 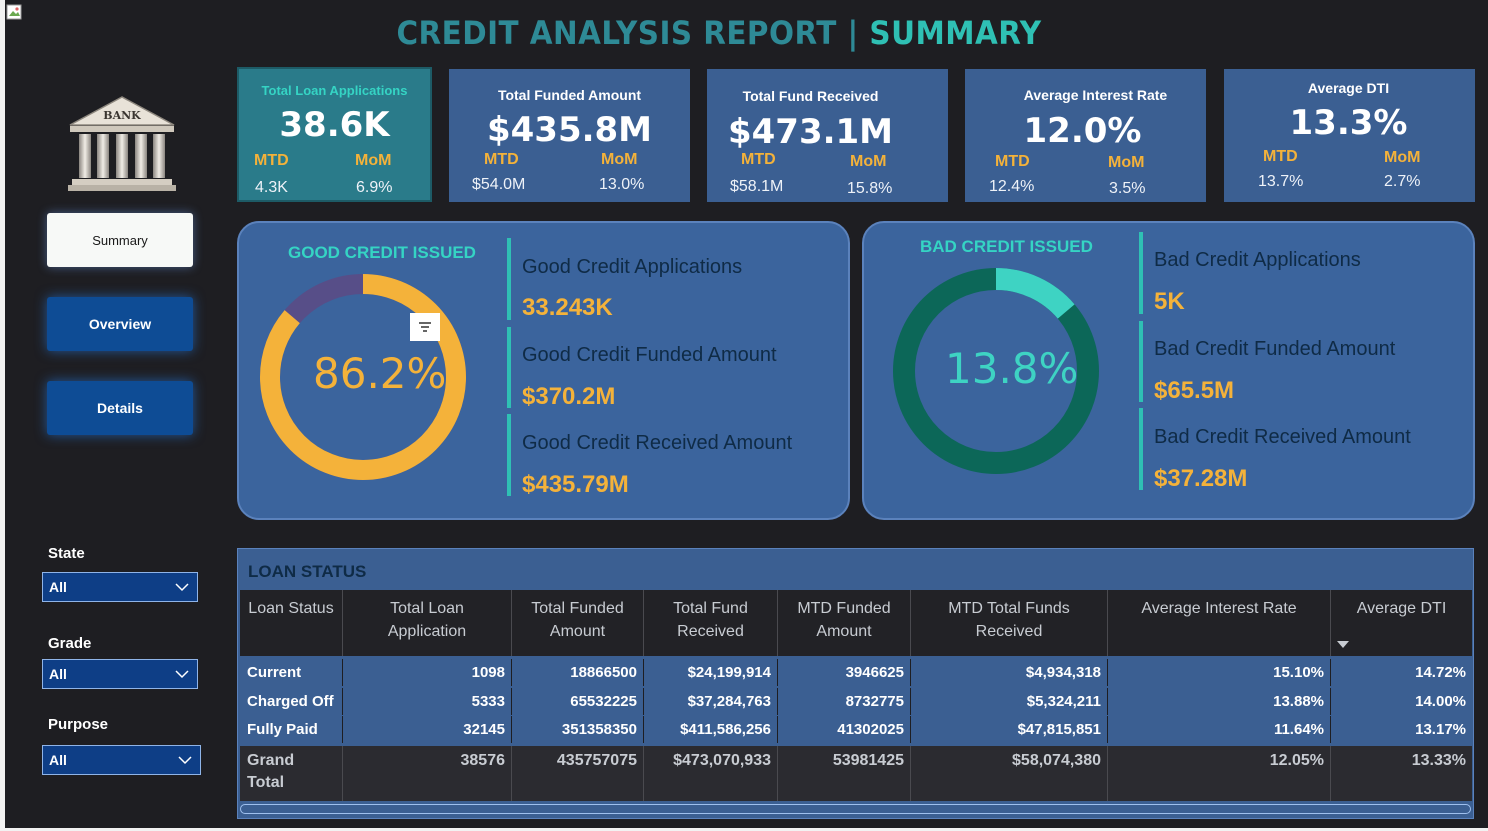 What do you see at coordinates (632, 267) in the screenshot?
I see `good-metric-label: Good Credit Applications` at bounding box center [632, 267].